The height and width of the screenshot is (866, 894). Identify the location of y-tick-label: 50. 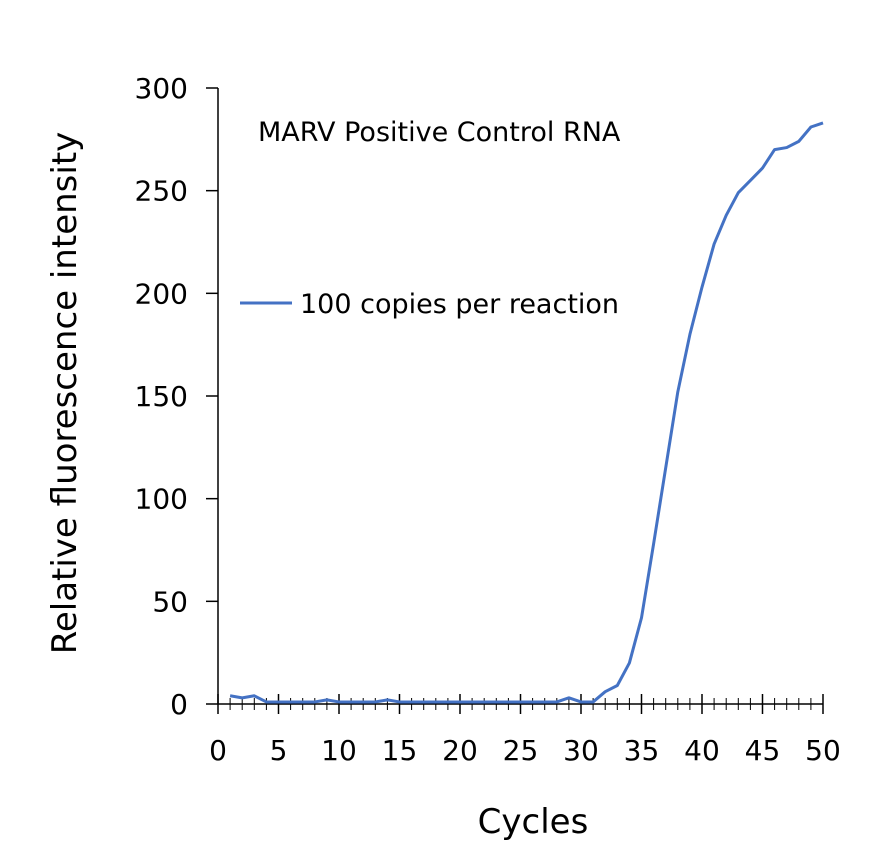
(170, 601).